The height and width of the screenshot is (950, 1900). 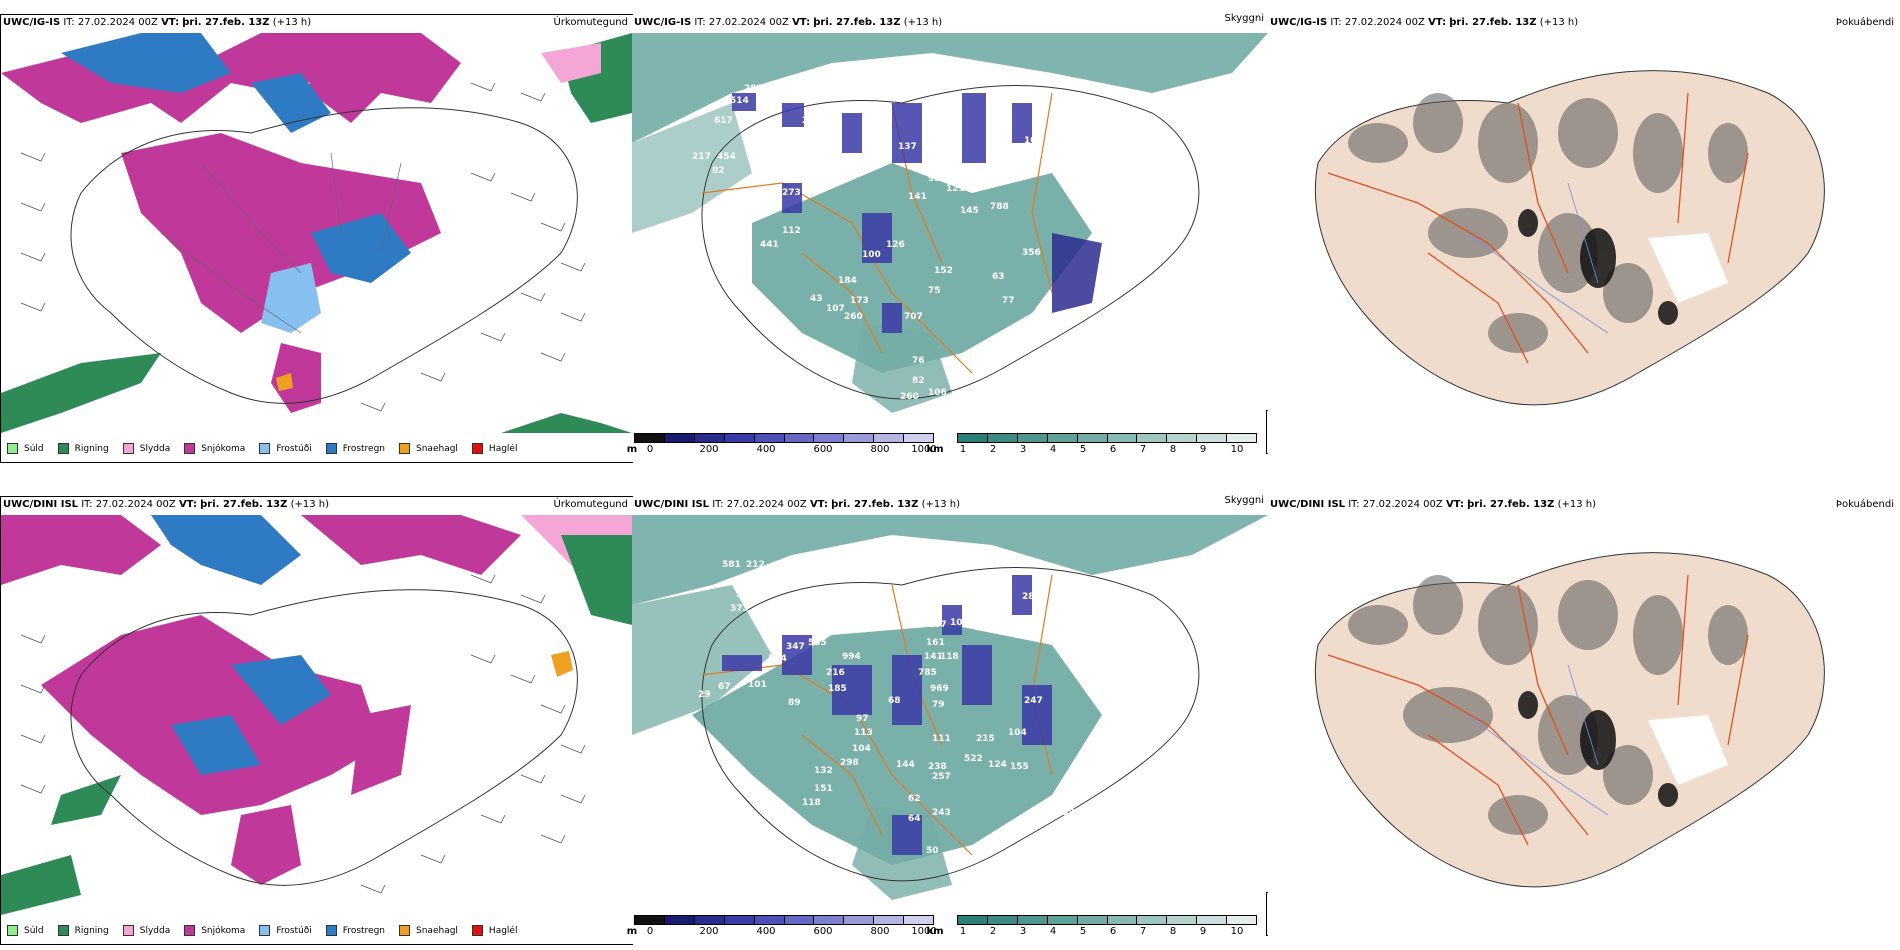 What do you see at coordinates (811, 121) in the screenshot?
I see `svg-text: 219` at bounding box center [811, 121].